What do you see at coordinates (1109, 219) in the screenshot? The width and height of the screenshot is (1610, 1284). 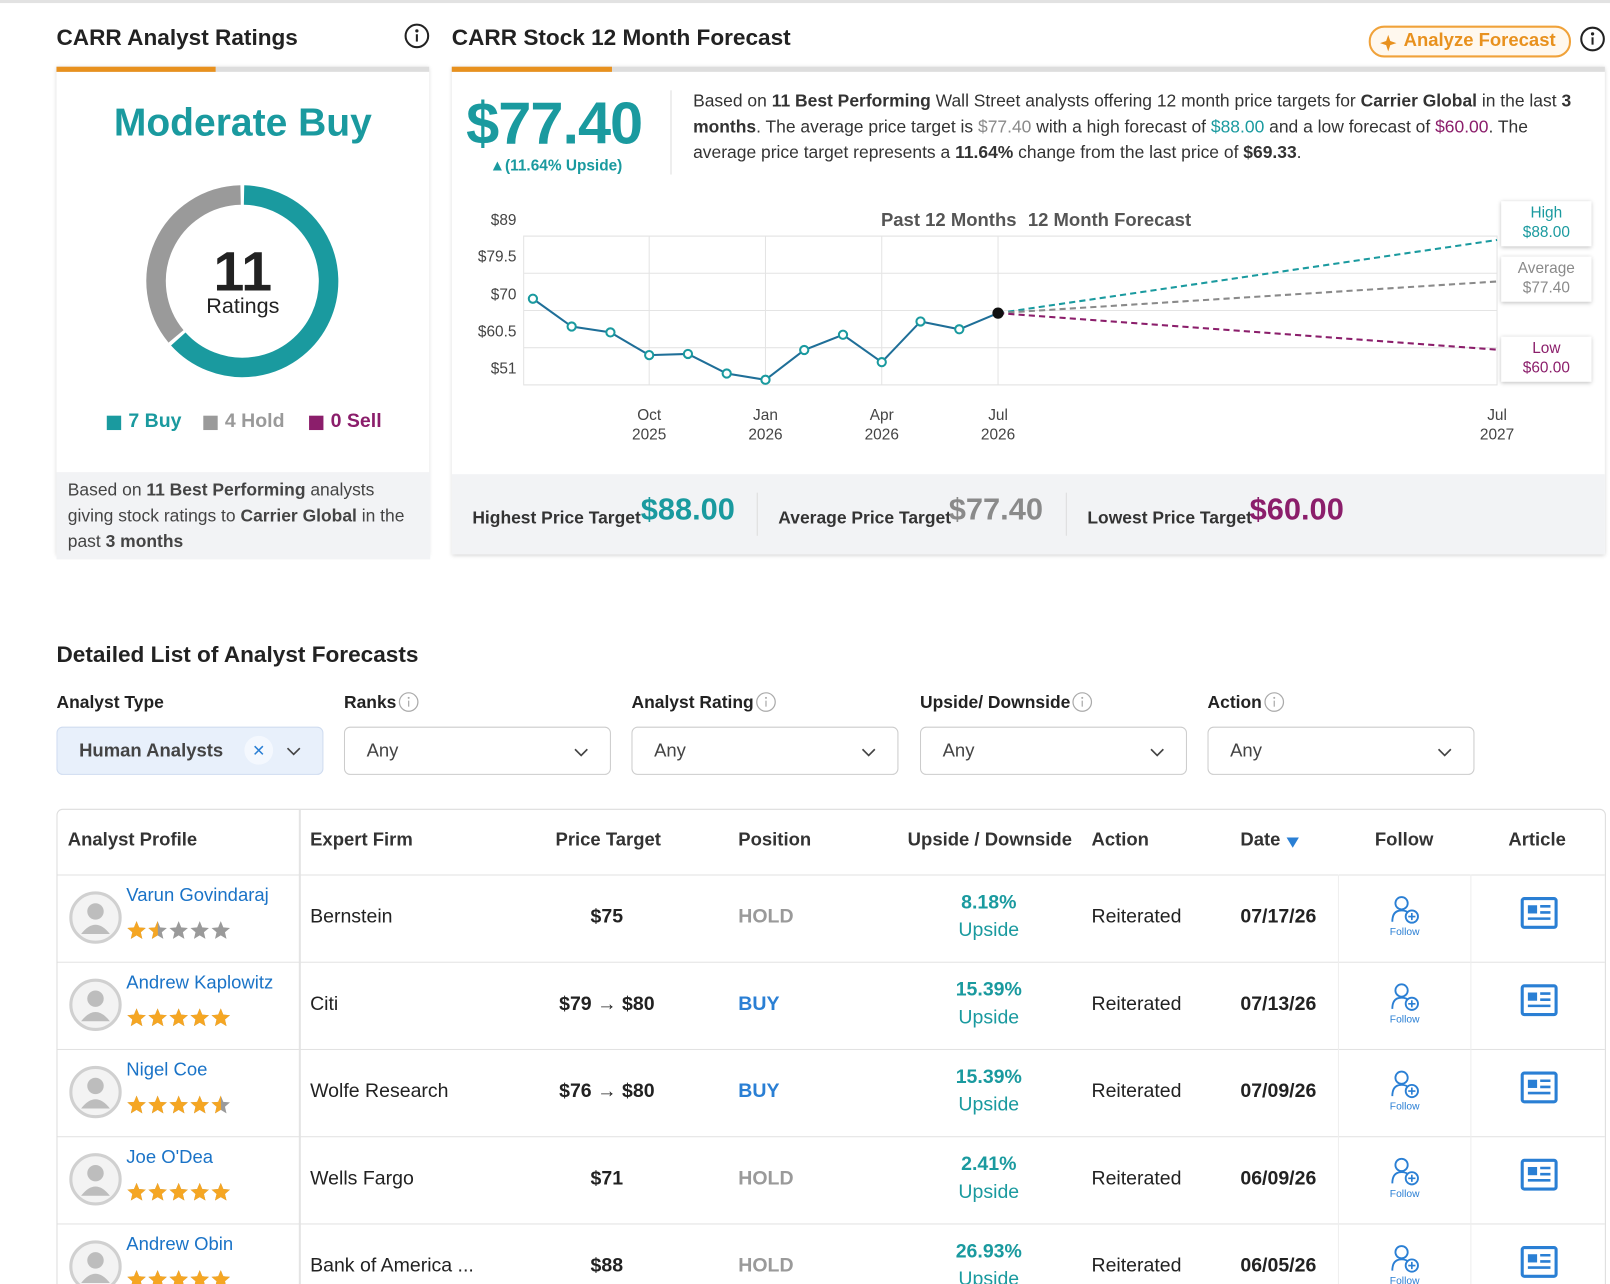 I see `forecast-label: 12 Month Forecast` at bounding box center [1109, 219].